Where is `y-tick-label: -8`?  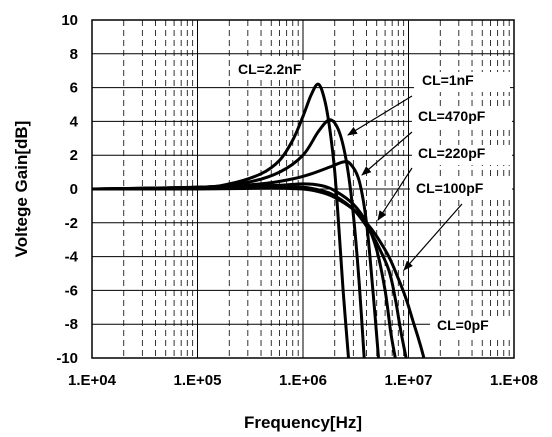 y-tick-label: -8 is located at coordinates (71, 324).